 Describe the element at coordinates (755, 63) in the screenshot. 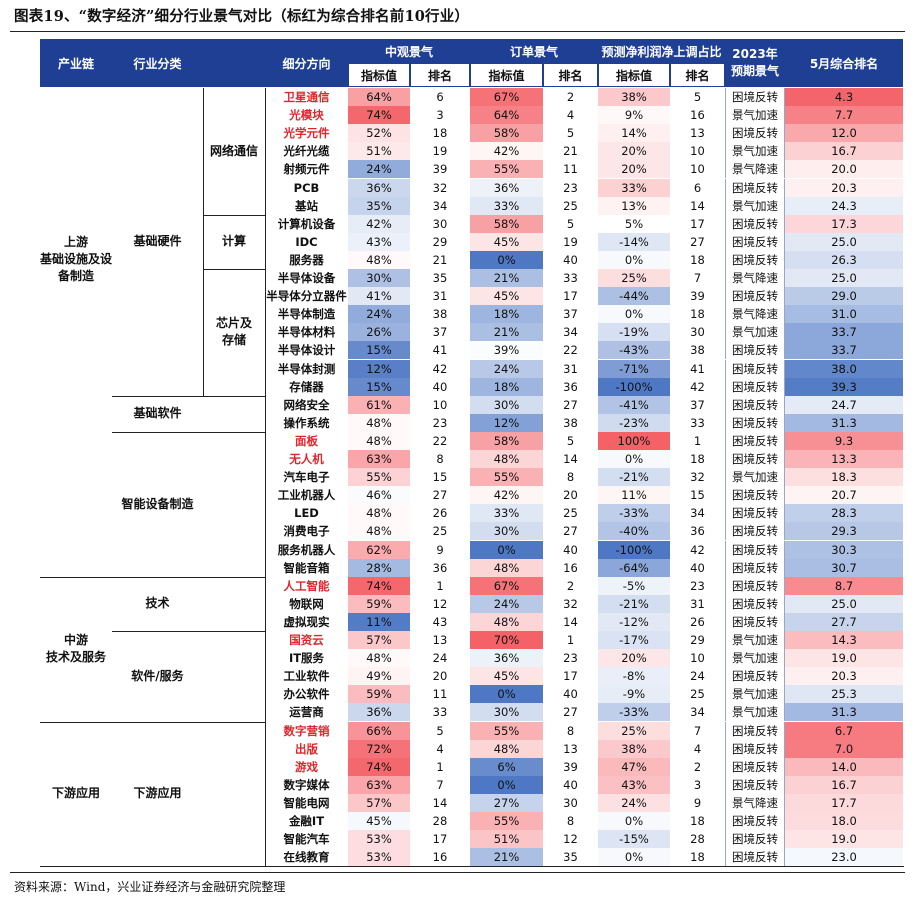

I see `header-expect: 2023年 预期景气` at that location.